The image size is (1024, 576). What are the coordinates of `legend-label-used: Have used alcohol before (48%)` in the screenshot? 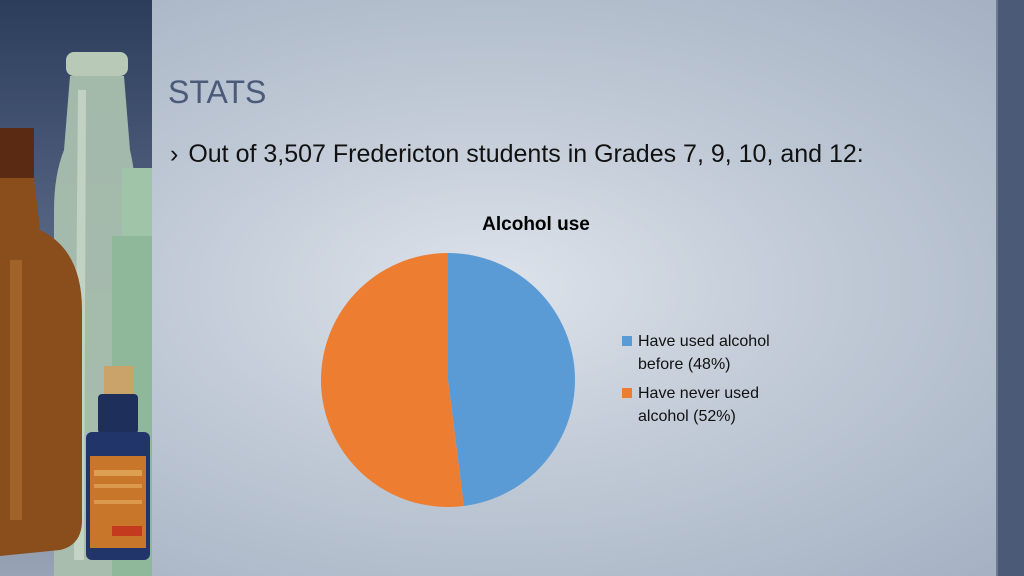 It's located at (704, 353).